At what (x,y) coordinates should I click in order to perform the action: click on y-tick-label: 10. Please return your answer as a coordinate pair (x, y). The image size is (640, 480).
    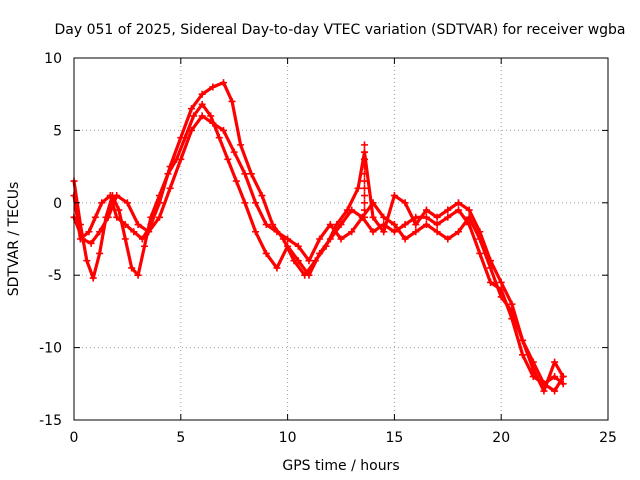
    Looking at the image, I should click on (53, 59).